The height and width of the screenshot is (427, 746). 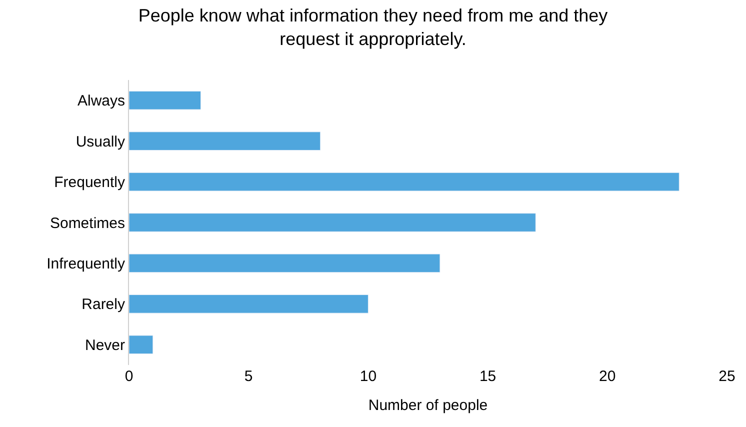 I want to click on y-tick-label: Never, so click(x=104, y=345).